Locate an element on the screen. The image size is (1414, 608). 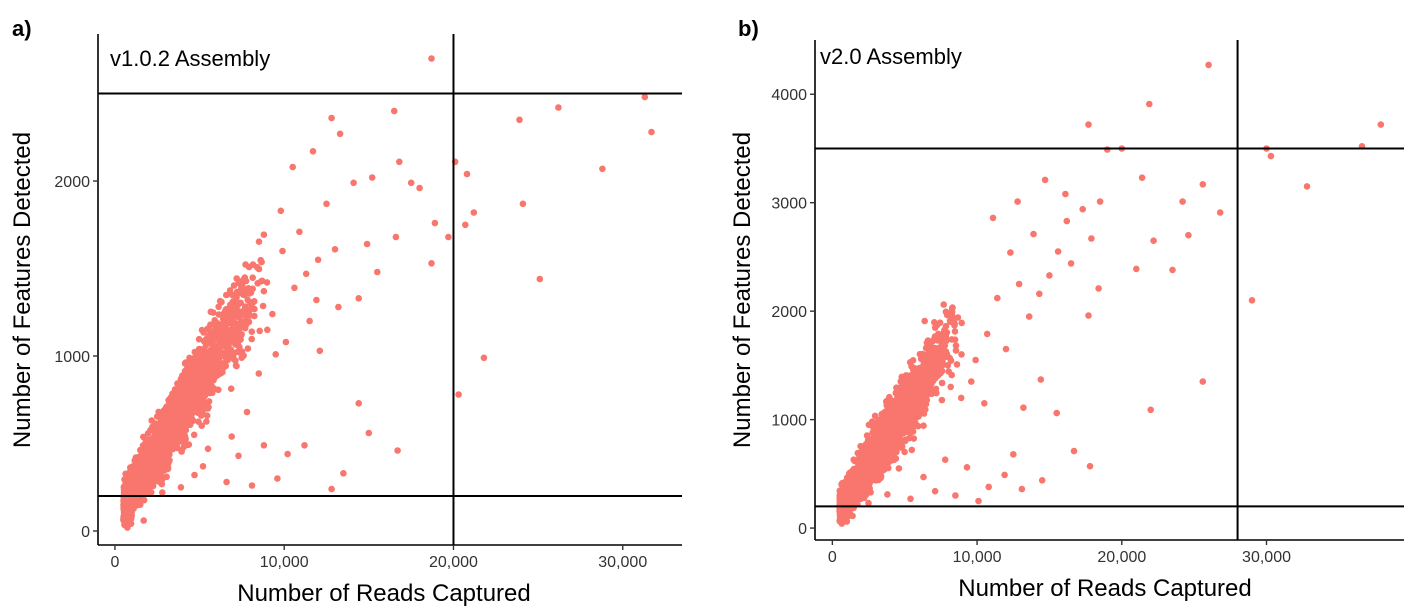
assembly-annotation-a: v1.0.2 Assembly is located at coordinates (190, 58).